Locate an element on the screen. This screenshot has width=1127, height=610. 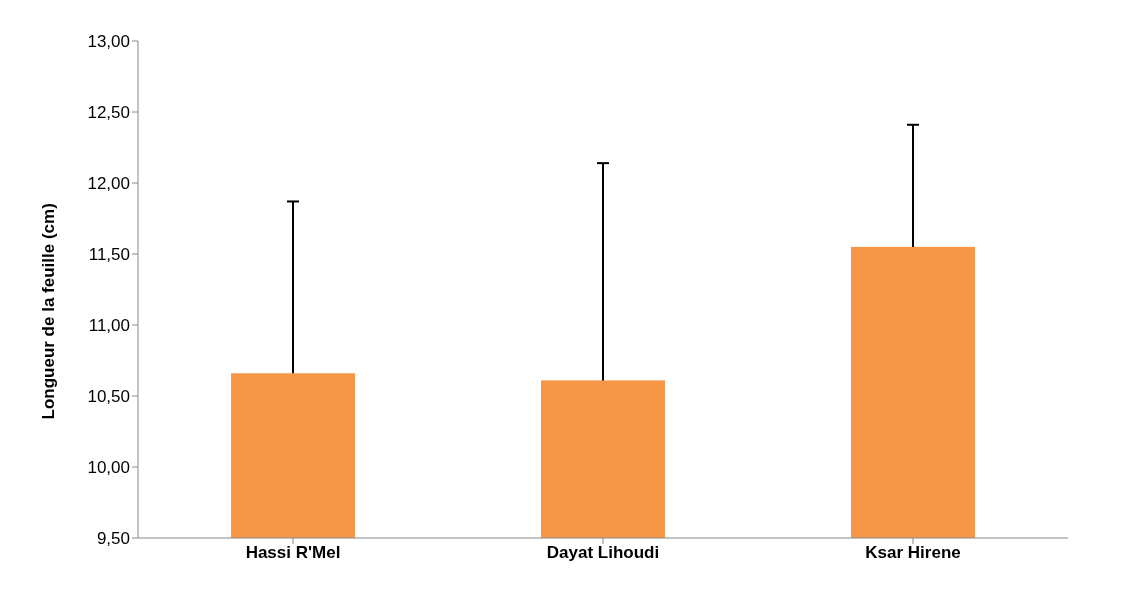
y-tick-label: 13,00 is located at coordinates (108, 42).